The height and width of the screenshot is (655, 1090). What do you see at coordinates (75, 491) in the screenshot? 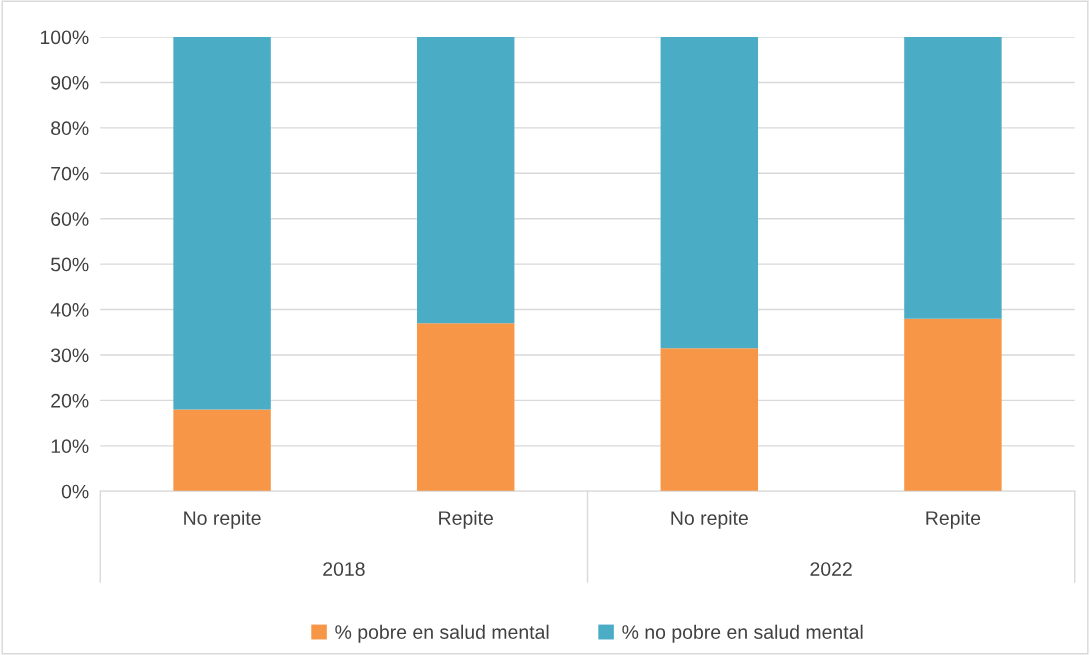
I see `y-tick-label: 0%` at bounding box center [75, 491].